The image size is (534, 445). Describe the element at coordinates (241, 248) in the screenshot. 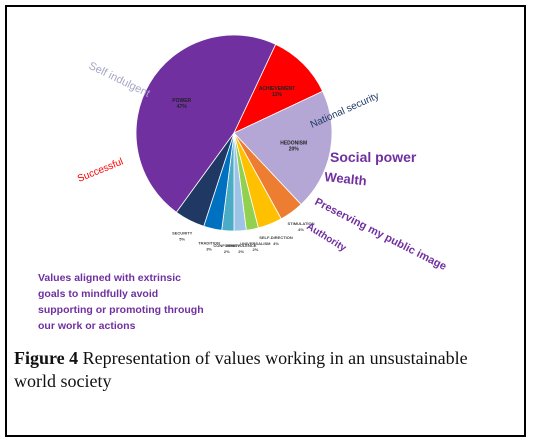

I see `pie-label-benevolence: BENEVOLENCE 2%` at that location.